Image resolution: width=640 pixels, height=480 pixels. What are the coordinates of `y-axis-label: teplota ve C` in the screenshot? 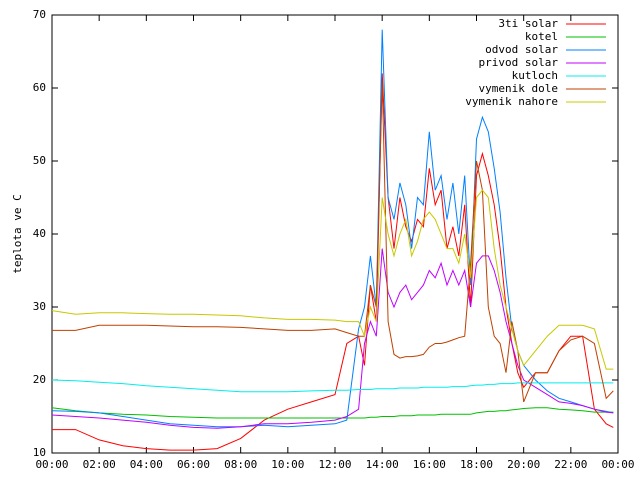 It's located at (17, 233).